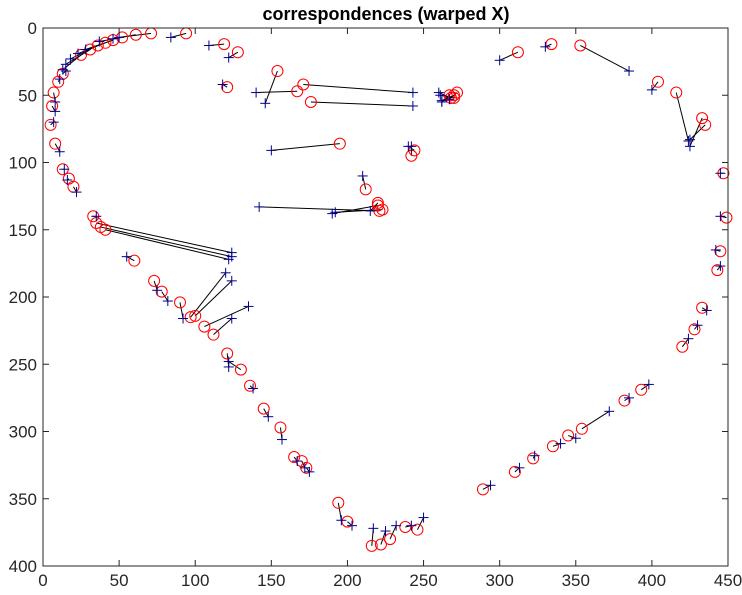  Describe the element at coordinates (652, 580) in the screenshot. I see `x-tick-label-400: 400` at that location.